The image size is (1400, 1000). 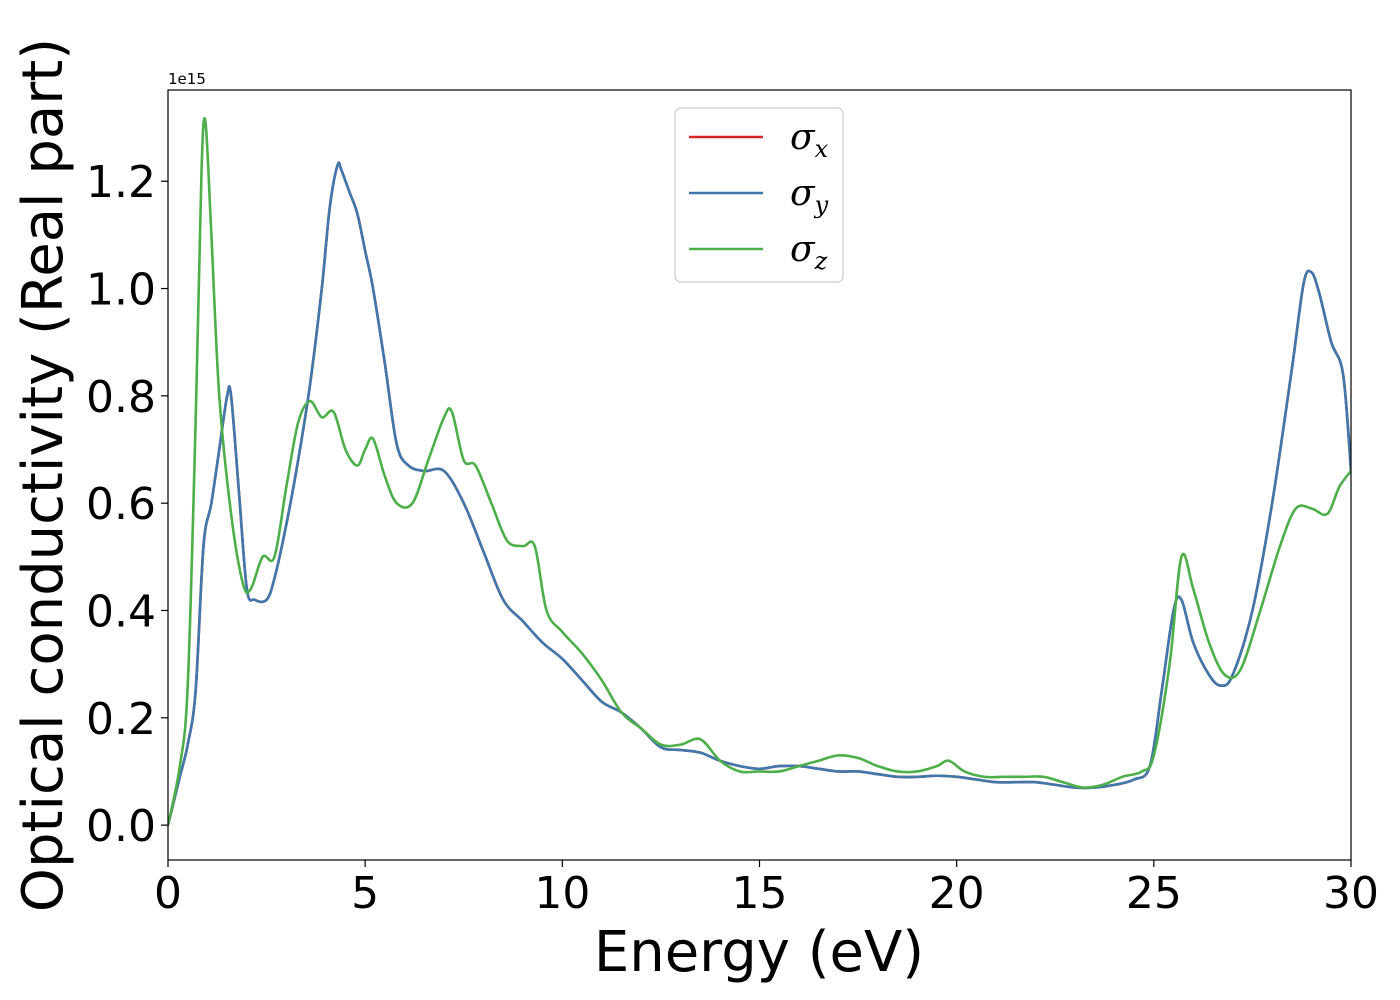 What do you see at coordinates (121, 504) in the screenshot?
I see `y-tick-label: 0.6` at bounding box center [121, 504].